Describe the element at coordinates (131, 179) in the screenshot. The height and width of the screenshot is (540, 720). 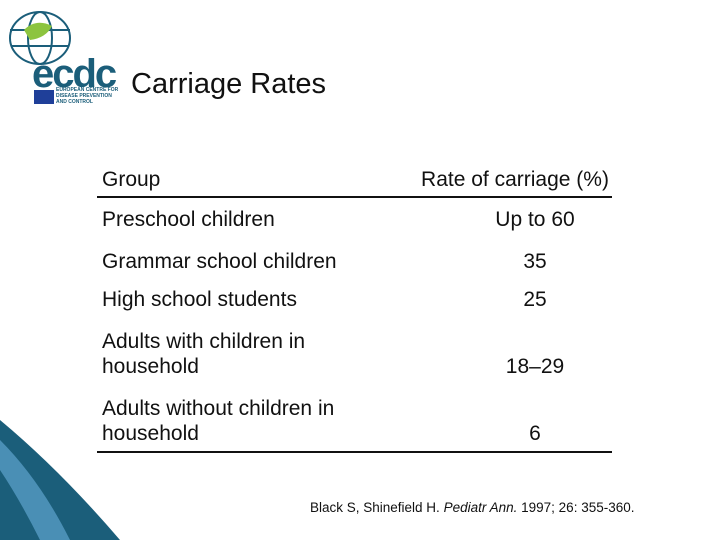
I see `column-header: Group` at that location.